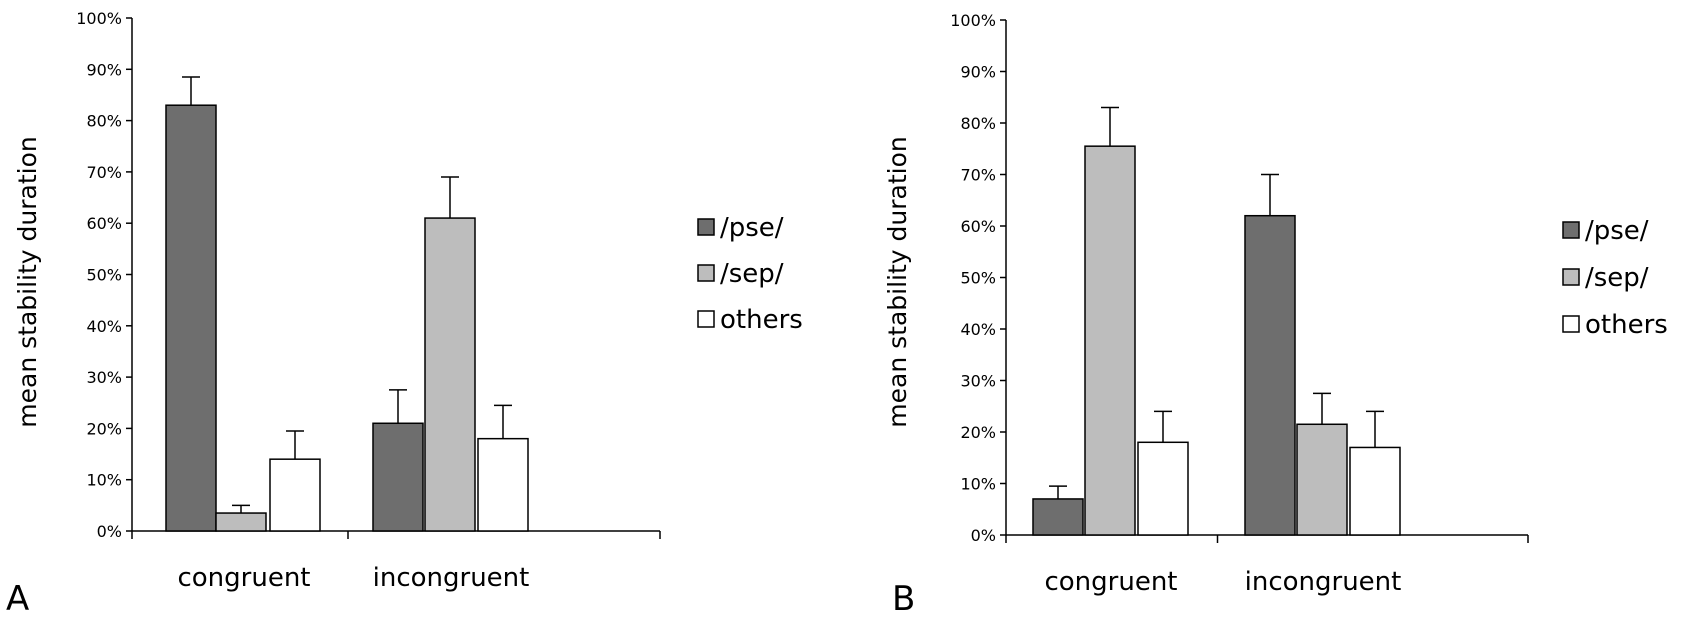 The height and width of the screenshot is (624, 1688). What do you see at coordinates (99, 18) in the screenshot?
I see `y-tick-label-a: 100%` at bounding box center [99, 18].